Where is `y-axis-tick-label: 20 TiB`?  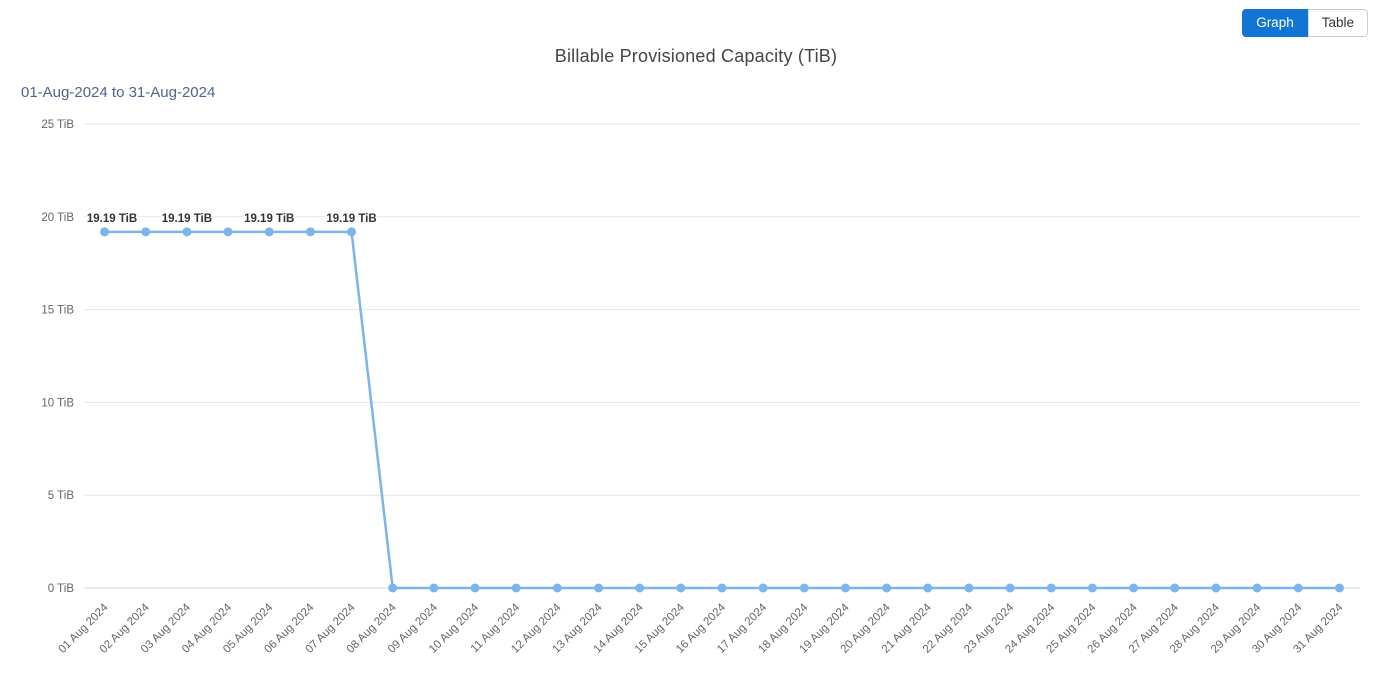 y-axis-tick-label: 20 TiB is located at coordinates (57, 218).